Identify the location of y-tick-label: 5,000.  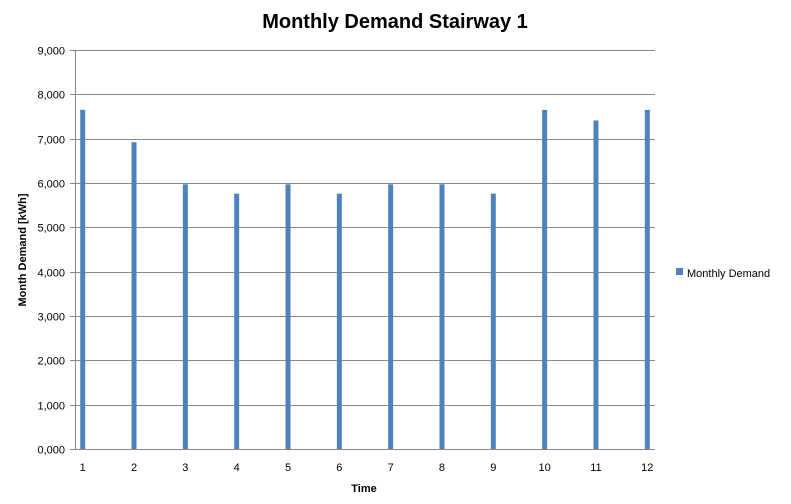
(51, 229).